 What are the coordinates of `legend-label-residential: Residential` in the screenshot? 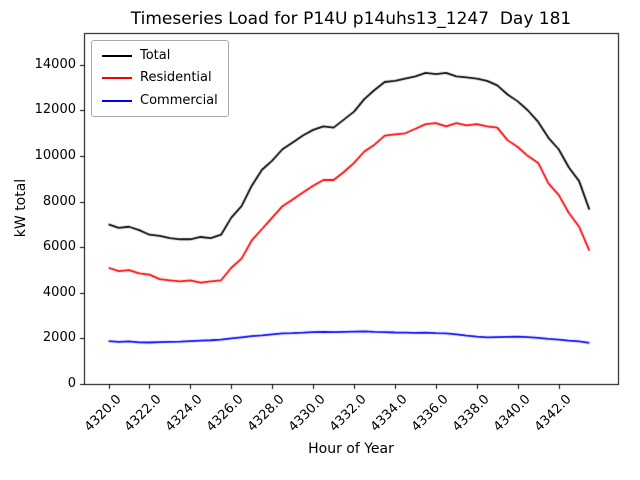 It's located at (176, 78).